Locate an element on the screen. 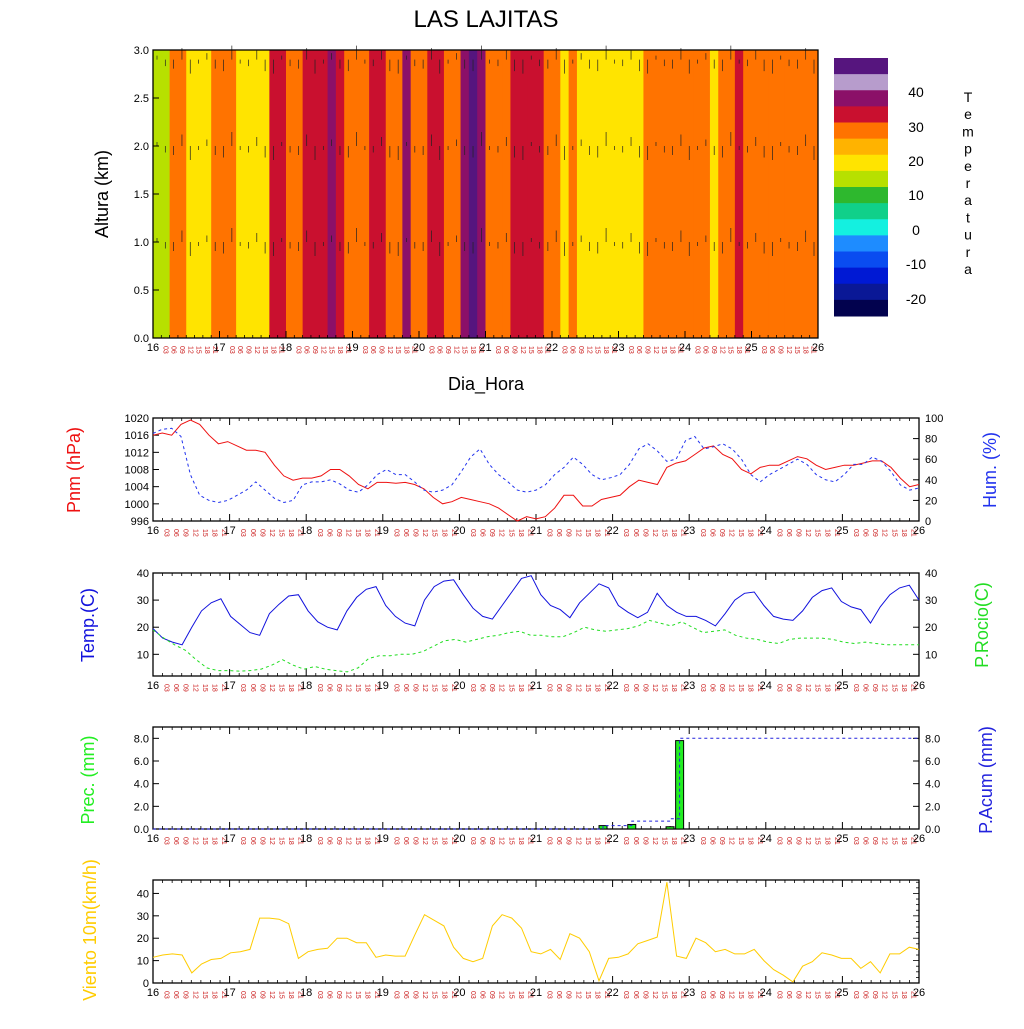 The height and width of the screenshot is (1029, 1024). day-tick-label: 17 is located at coordinates (229, 531).